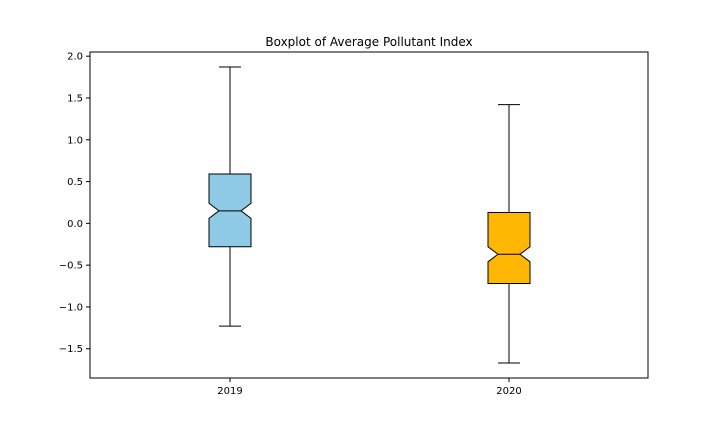 The height and width of the screenshot is (432, 720). What do you see at coordinates (368, 42) in the screenshot?
I see `chart-title: Boxplot of Average Pollutant Index` at bounding box center [368, 42].